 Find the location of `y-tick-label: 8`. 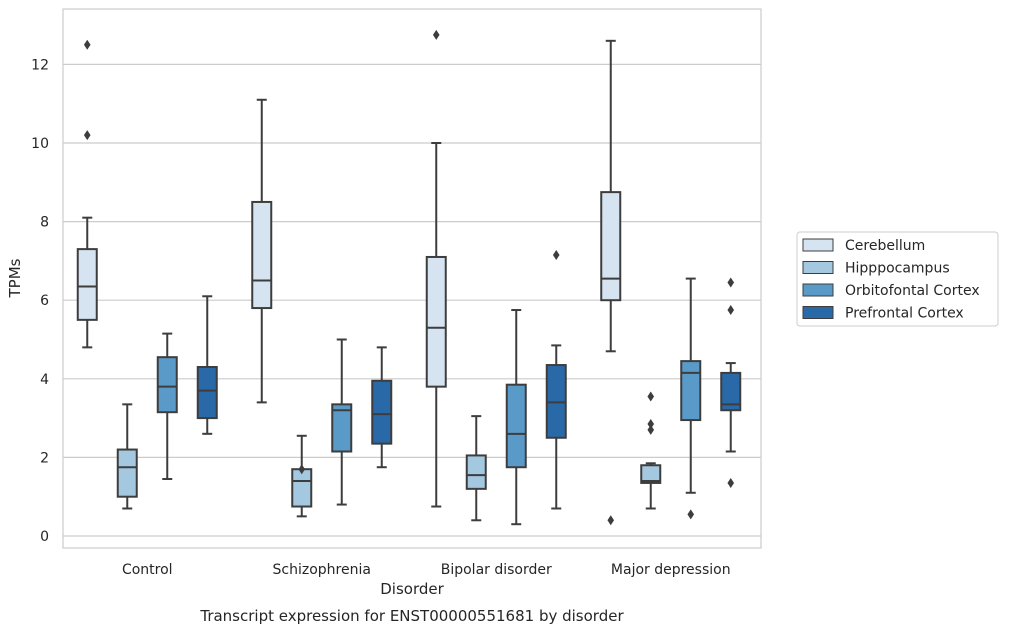

y-tick-label: 8 is located at coordinates (44, 223).